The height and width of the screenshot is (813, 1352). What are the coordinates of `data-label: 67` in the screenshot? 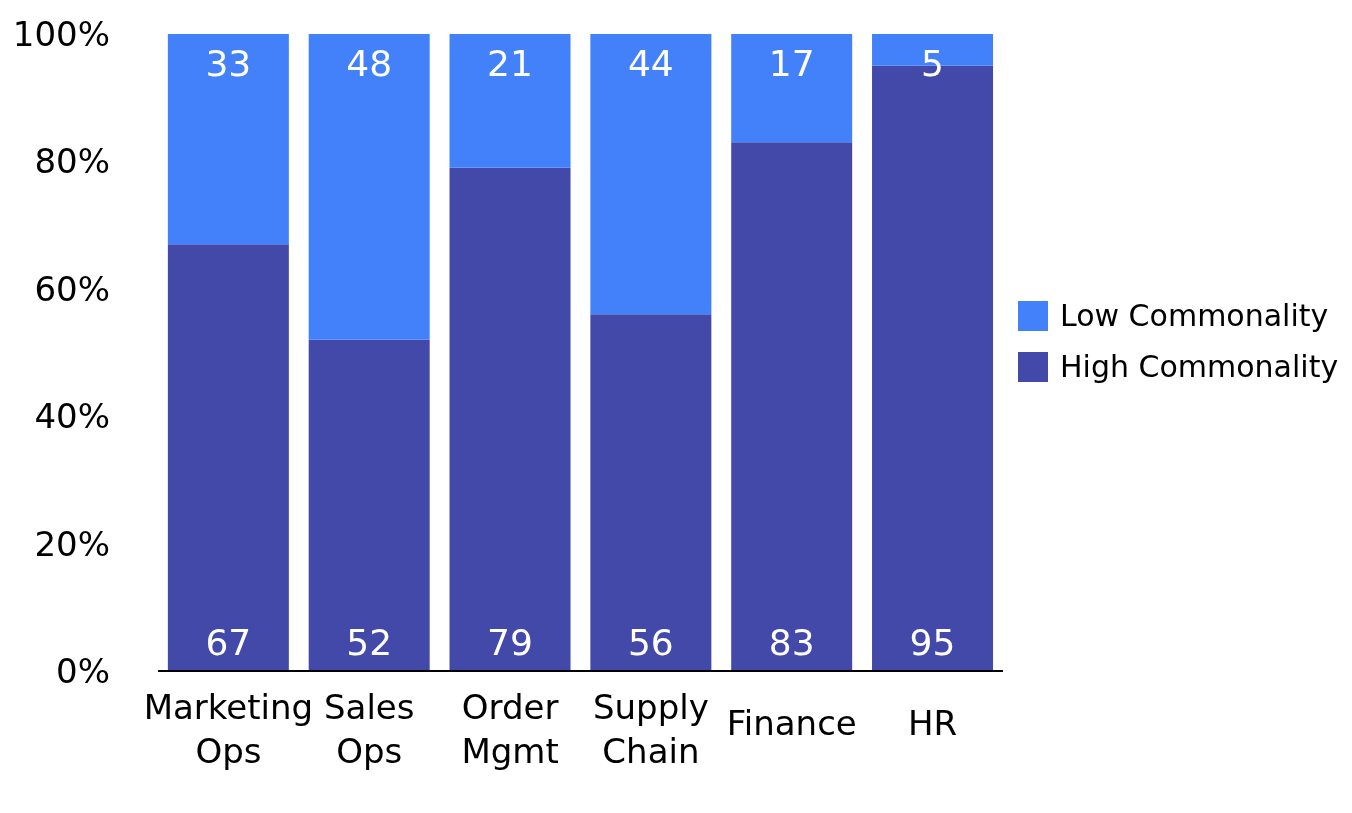 It's located at (228, 642).